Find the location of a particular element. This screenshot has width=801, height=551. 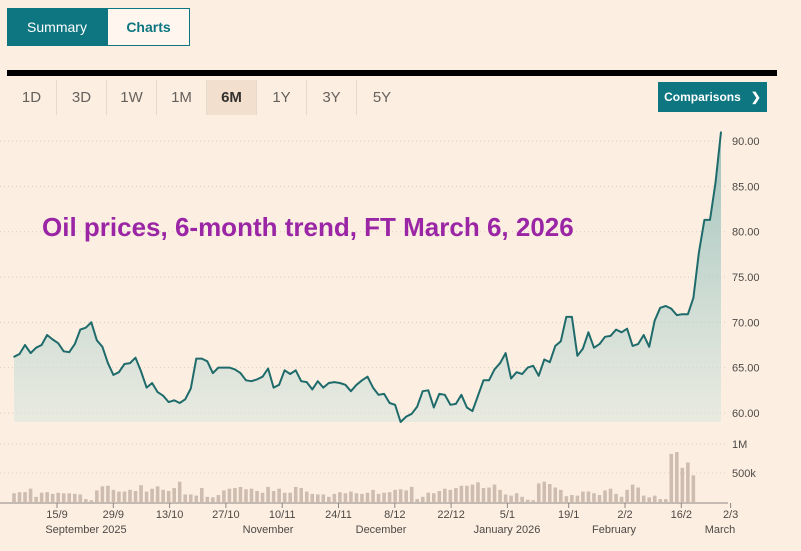

period-5y: 5Y is located at coordinates (382, 97).